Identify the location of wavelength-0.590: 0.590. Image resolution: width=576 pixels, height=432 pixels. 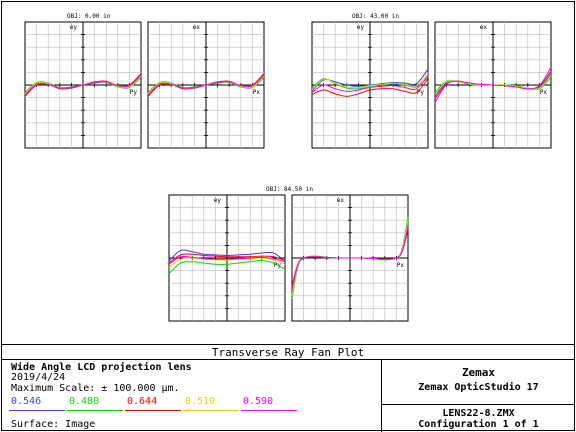
(258, 401).